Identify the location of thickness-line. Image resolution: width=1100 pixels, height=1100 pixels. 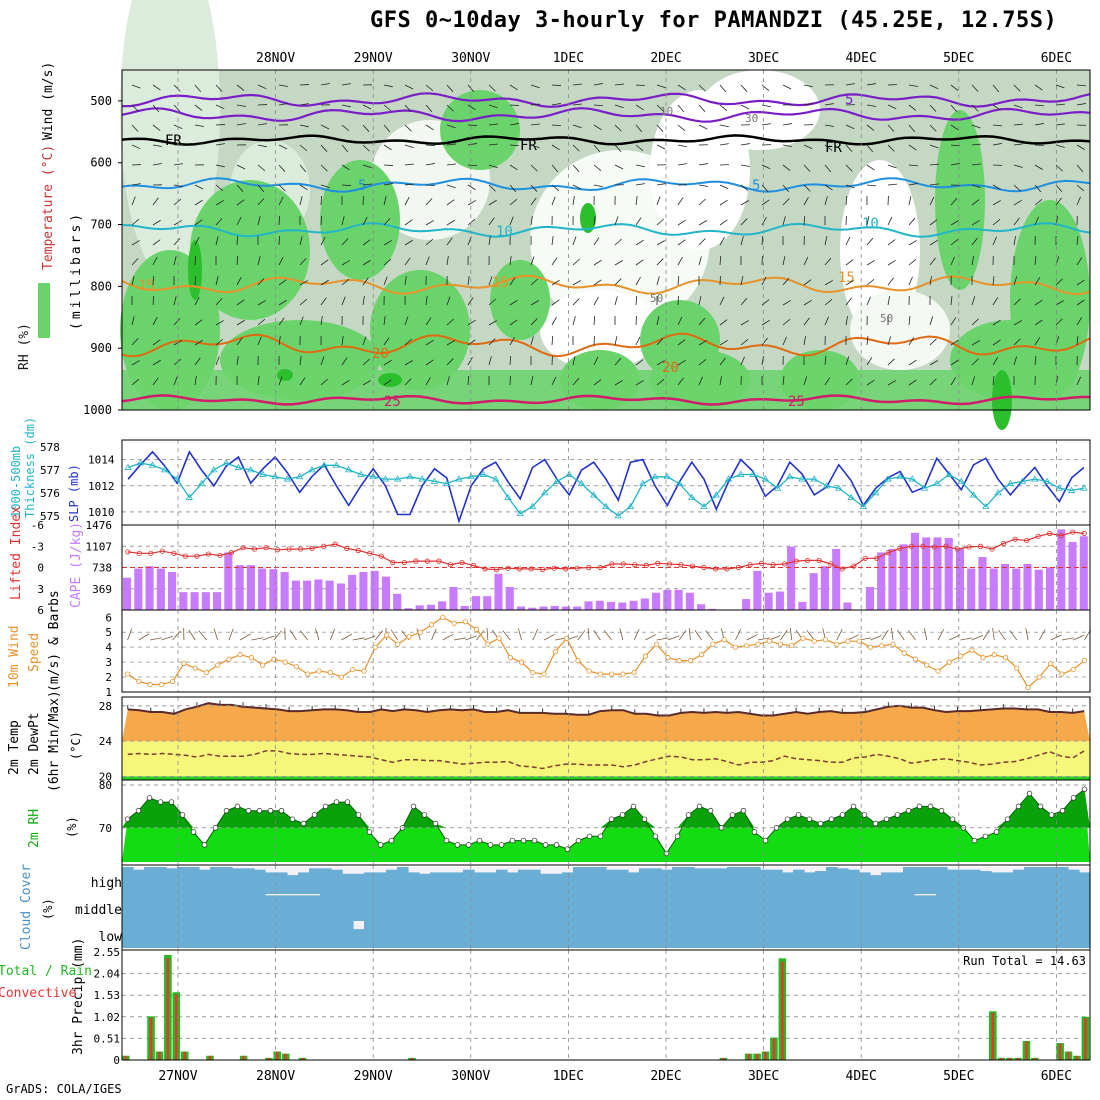
(606, 489).